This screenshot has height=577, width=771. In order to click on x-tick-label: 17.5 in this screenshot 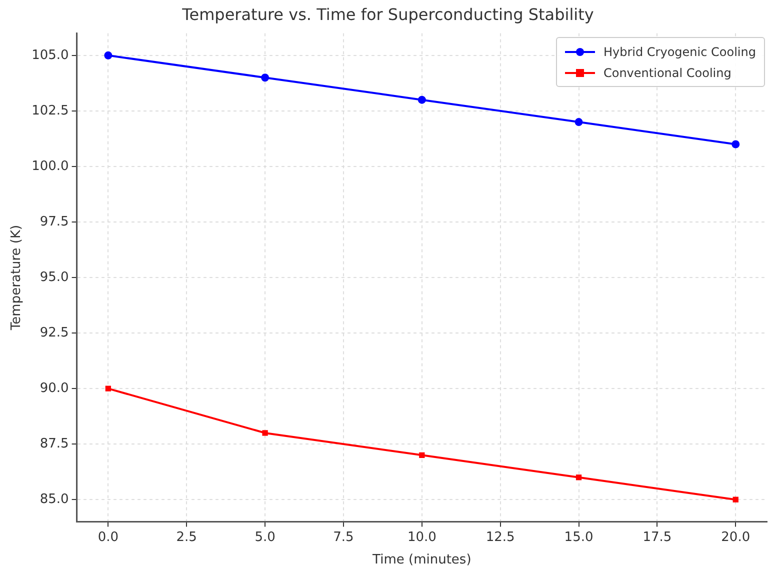, I will do `click(657, 537)`.